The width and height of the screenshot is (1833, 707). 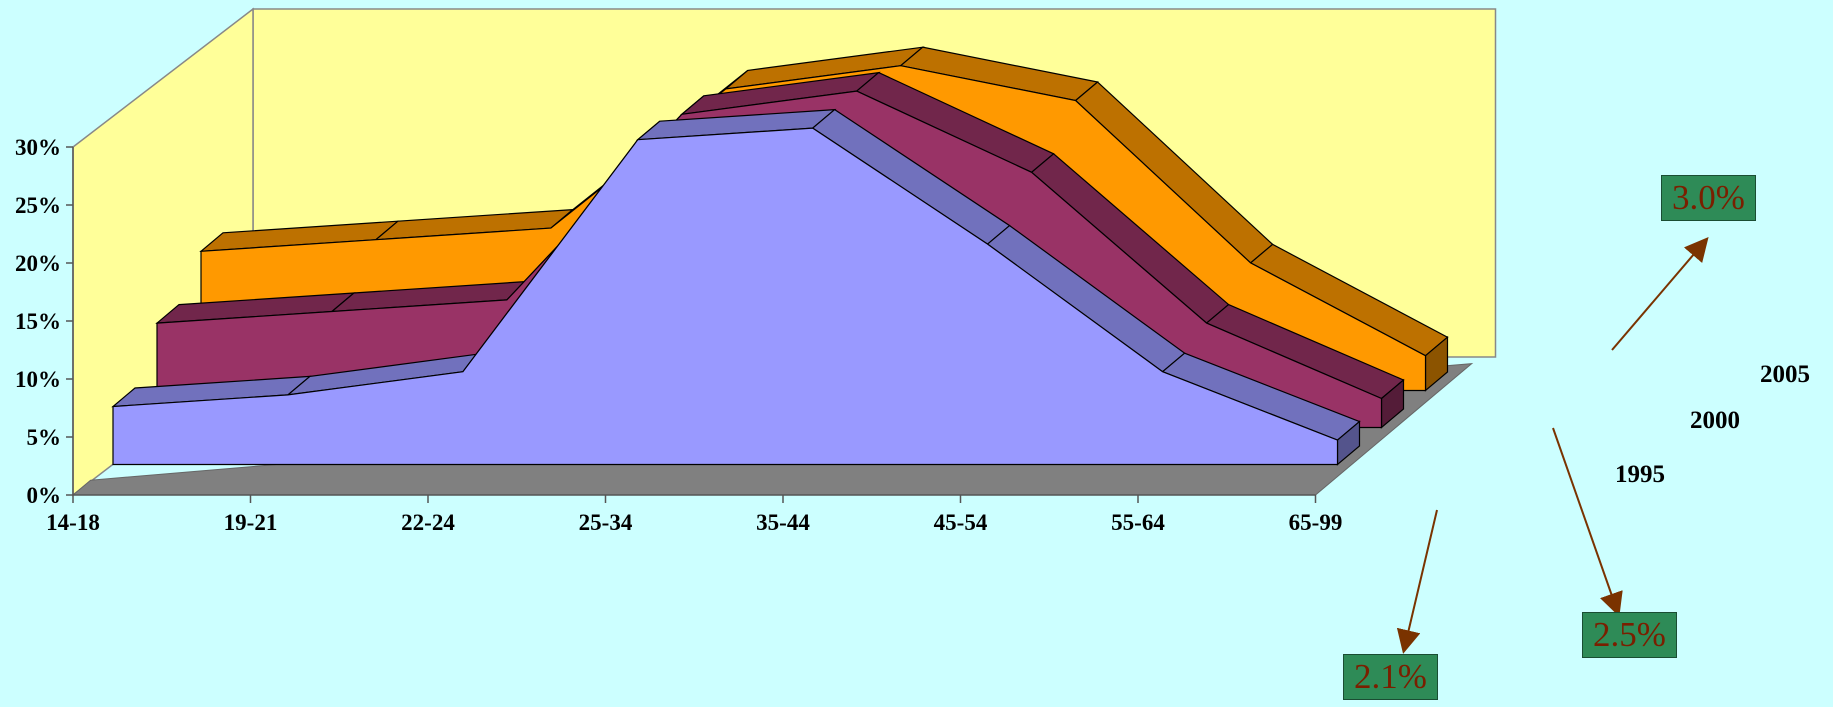 I want to click on x-tick-label: 65-99, so click(x=1316, y=522).